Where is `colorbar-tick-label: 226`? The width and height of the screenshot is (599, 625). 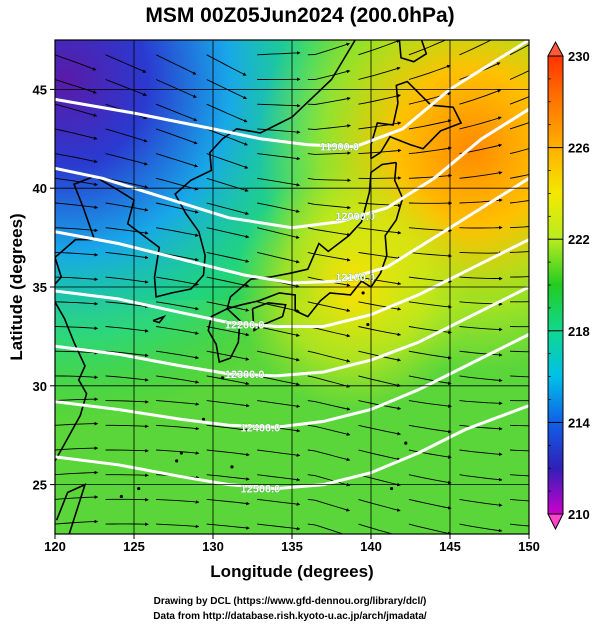 colorbar-tick-label: 226 is located at coordinates (579, 148).